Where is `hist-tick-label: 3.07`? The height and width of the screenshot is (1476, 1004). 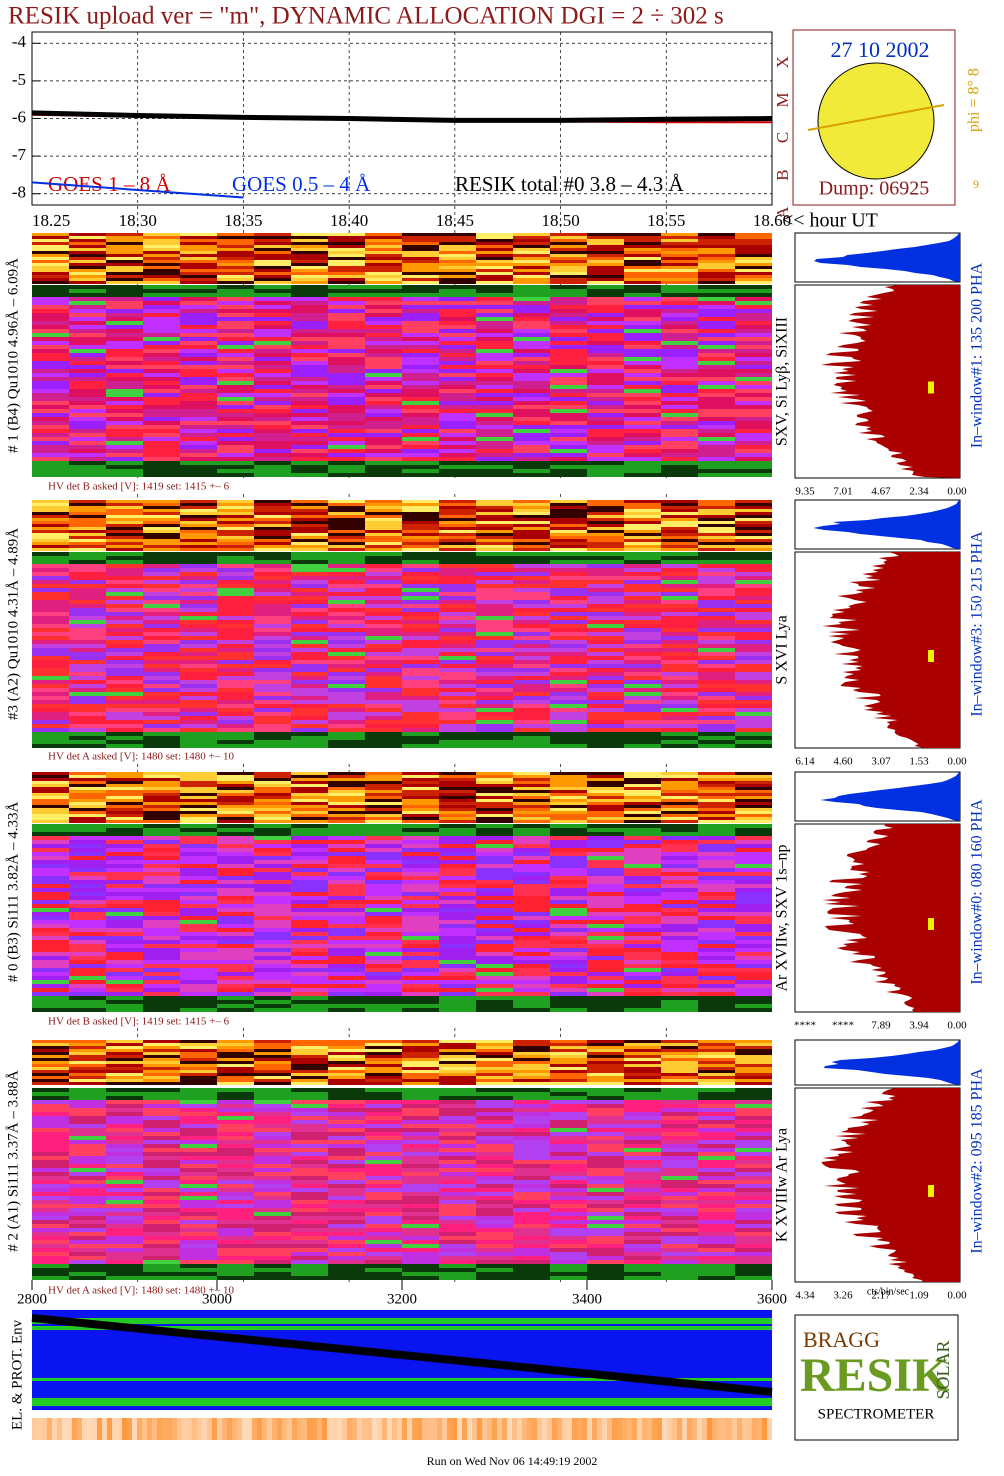 hist-tick-label: 3.07 is located at coordinates (881, 762).